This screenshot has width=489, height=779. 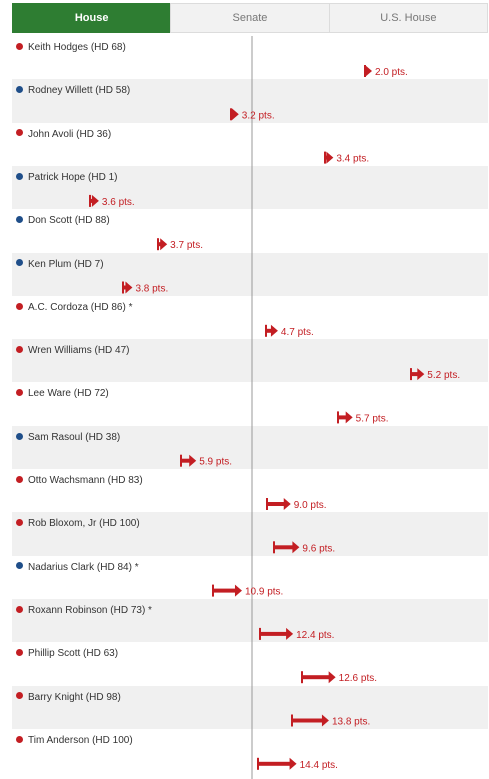 What do you see at coordinates (250, 447) in the screenshot?
I see `chart-row: Sam Rasoul (HD 38)` at bounding box center [250, 447].